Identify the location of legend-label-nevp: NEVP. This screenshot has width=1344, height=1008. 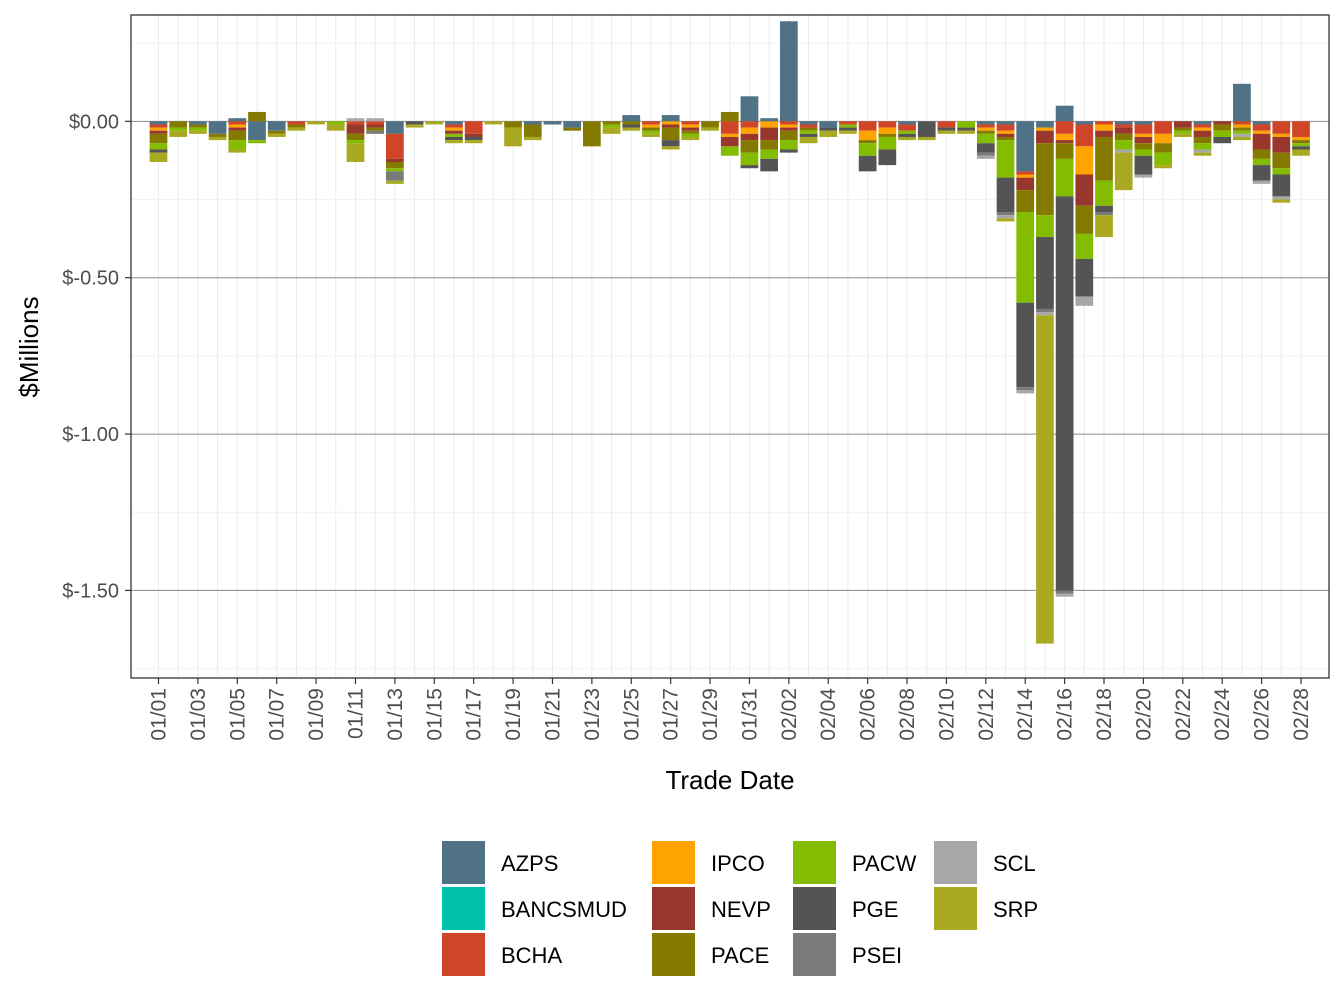
(741, 909).